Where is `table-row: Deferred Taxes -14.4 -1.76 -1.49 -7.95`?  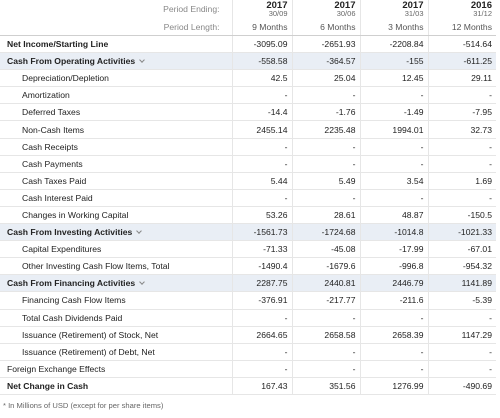 table-row: Deferred Taxes -14.4 -1.76 -1.49 -7.95 is located at coordinates (248, 112).